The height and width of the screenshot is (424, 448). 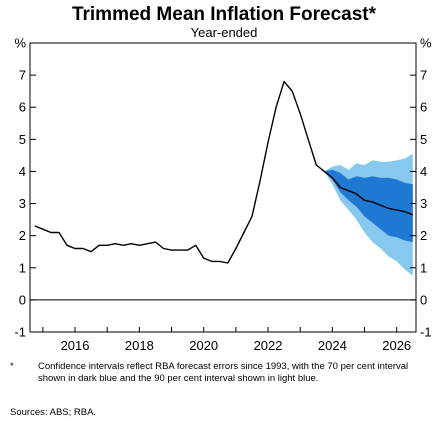 What do you see at coordinates (22, 235) in the screenshot?
I see `y-tick-label-left: 2` at bounding box center [22, 235].